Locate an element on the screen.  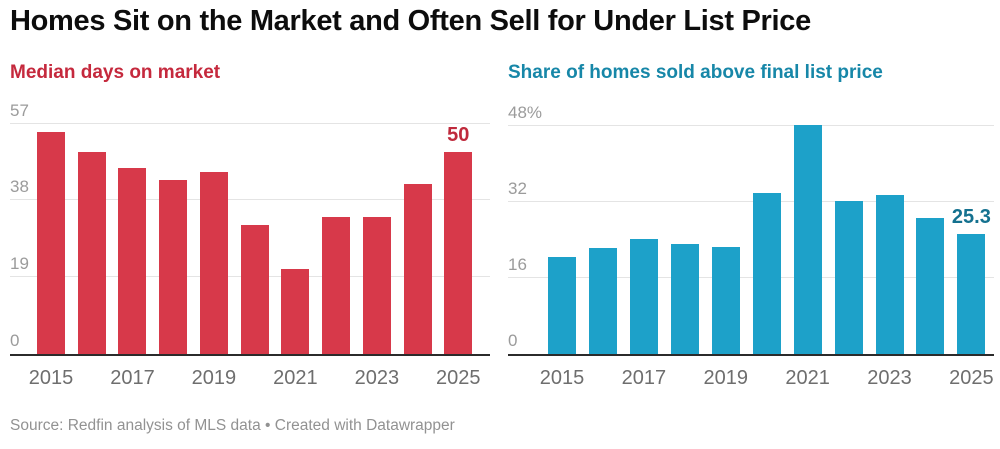
y-axis-tick-label: 32 is located at coordinates (517, 188).